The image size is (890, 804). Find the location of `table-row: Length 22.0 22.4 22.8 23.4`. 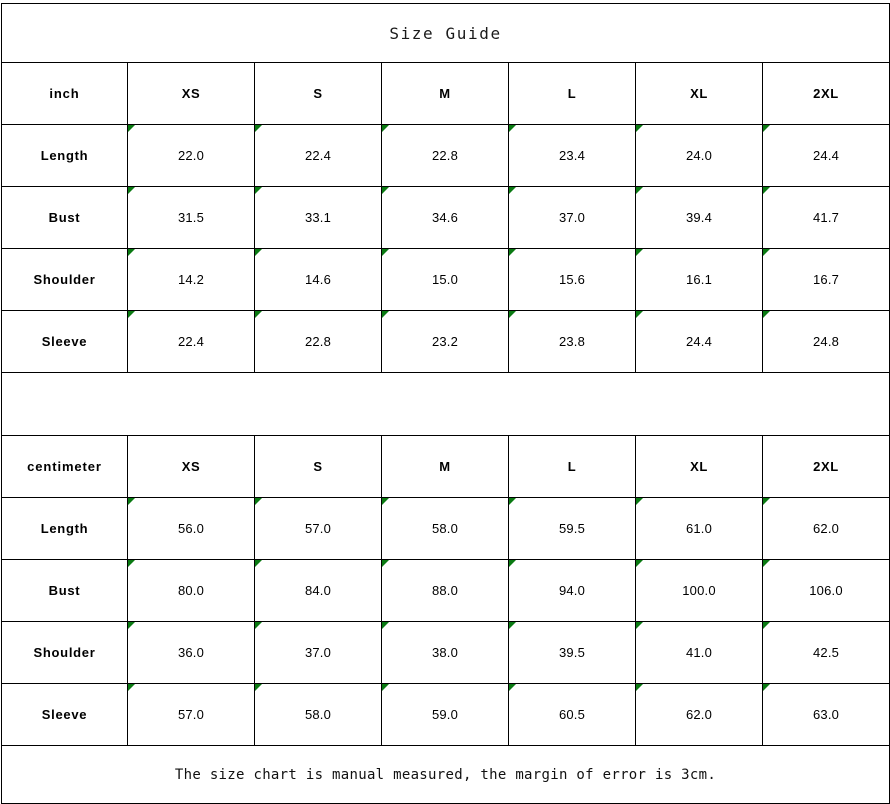

table-row: Length 22.0 22.4 22.8 23.4 is located at coordinates (445, 155).